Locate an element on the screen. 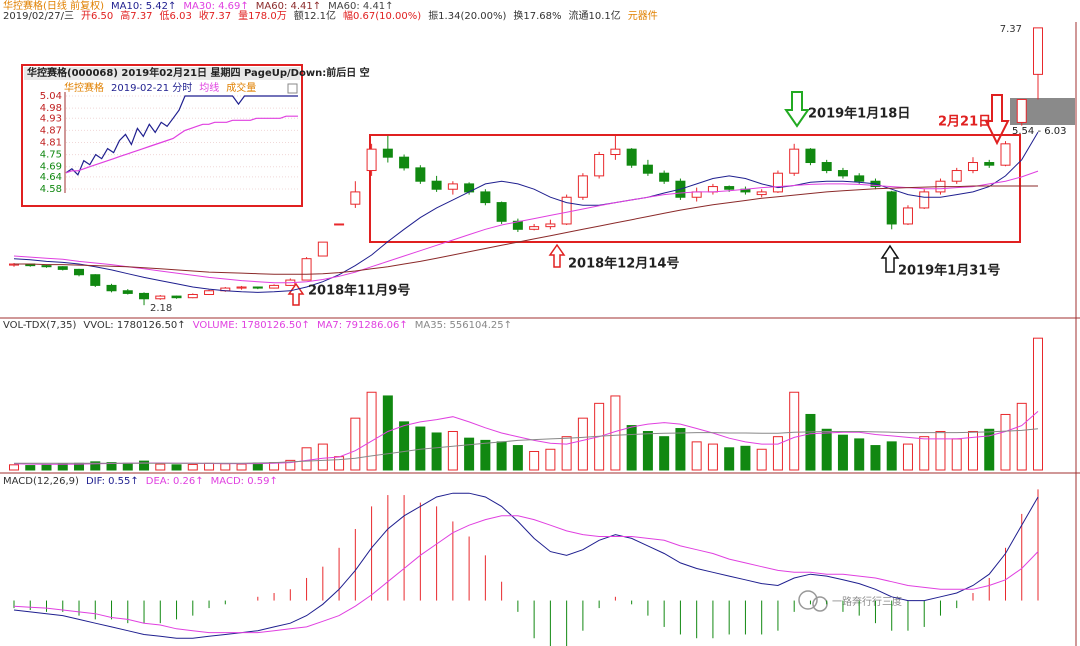  inset-y-label: 4.93 is located at coordinates (51, 118).